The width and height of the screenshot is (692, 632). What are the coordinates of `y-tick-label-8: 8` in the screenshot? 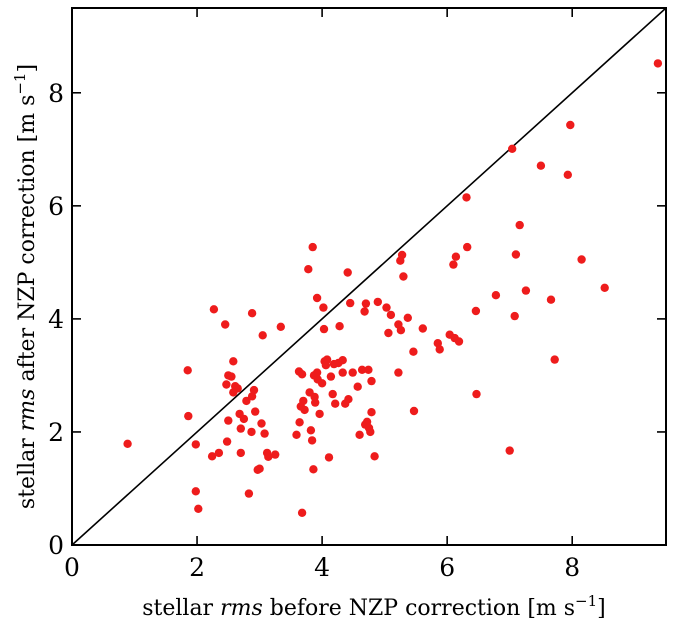 It's located at (56, 93).